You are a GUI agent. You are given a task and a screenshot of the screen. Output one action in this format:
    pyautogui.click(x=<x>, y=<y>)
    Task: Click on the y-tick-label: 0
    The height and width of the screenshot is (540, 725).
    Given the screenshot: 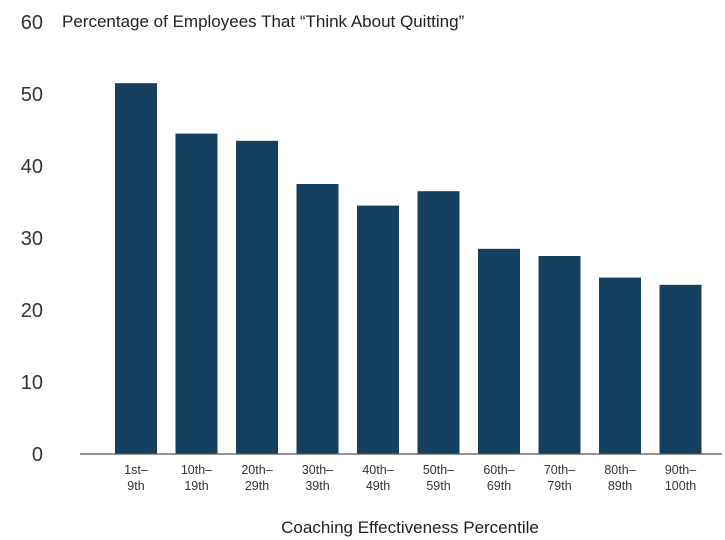 What is the action you would take?
    pyautogui.click(x=37, y=455)
    